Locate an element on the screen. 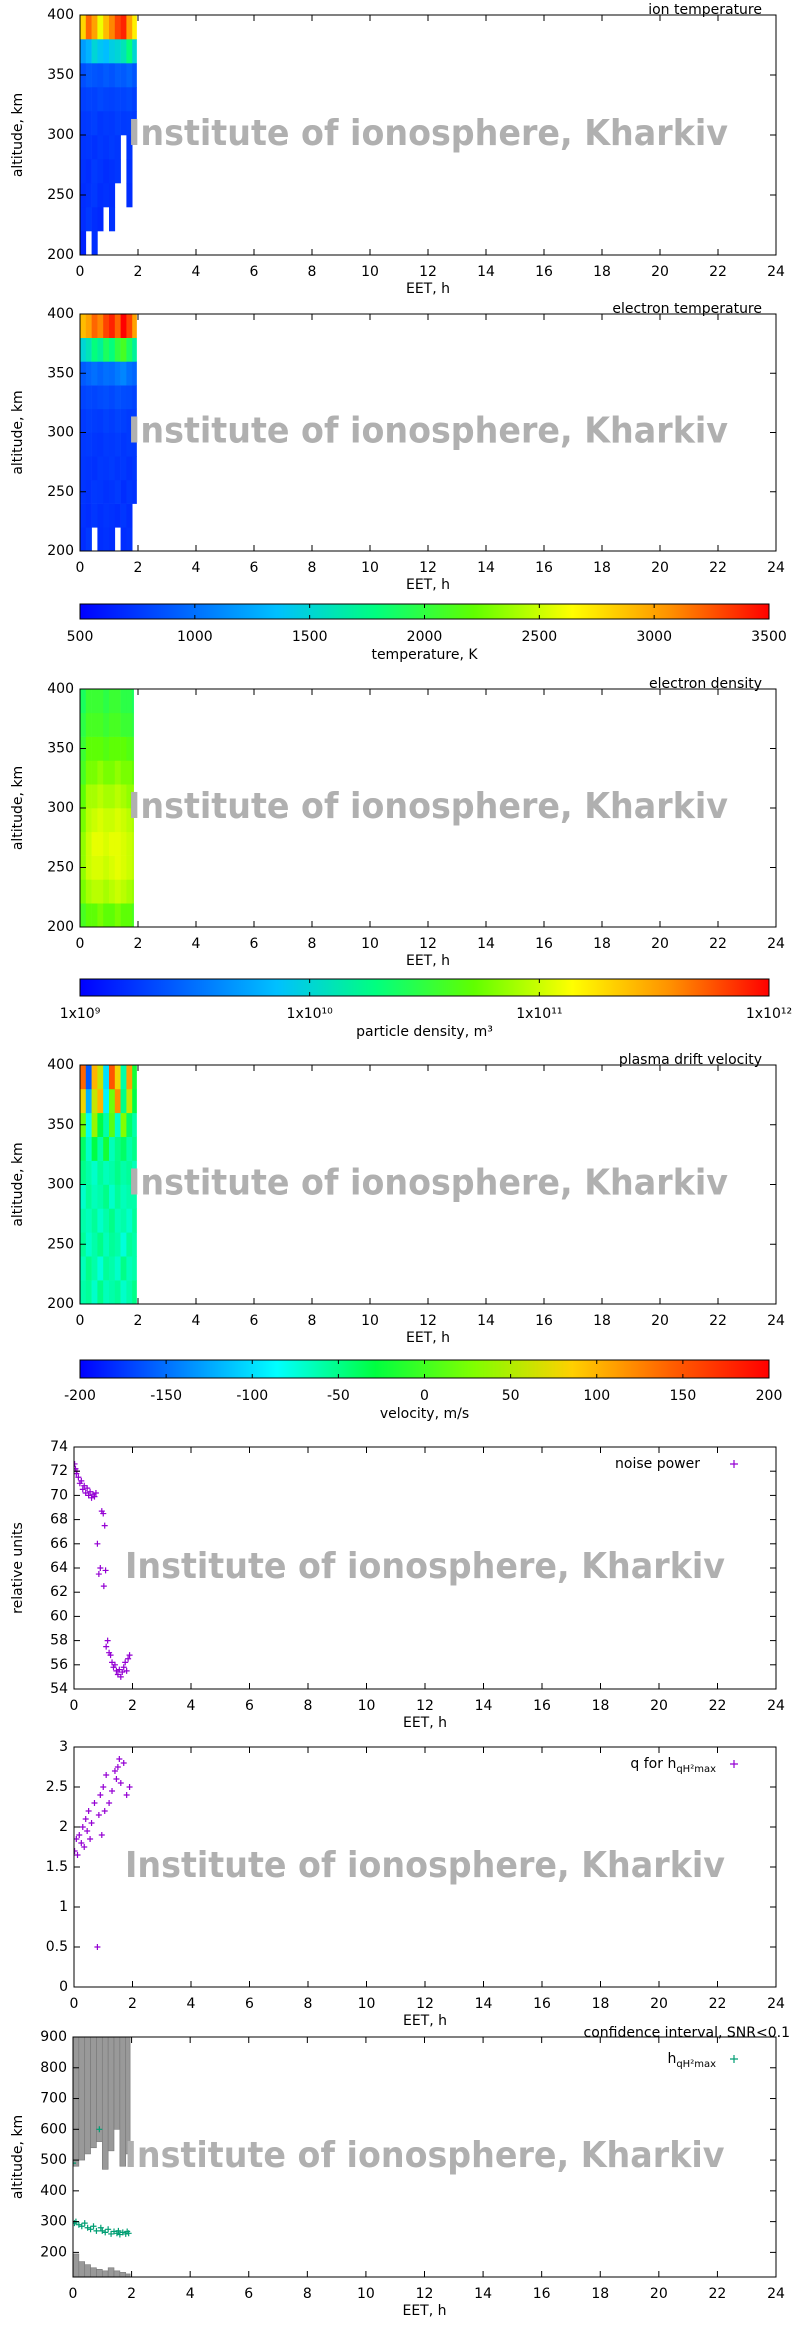  x-tick-label: 2 is located at coordinates (138, 1321).